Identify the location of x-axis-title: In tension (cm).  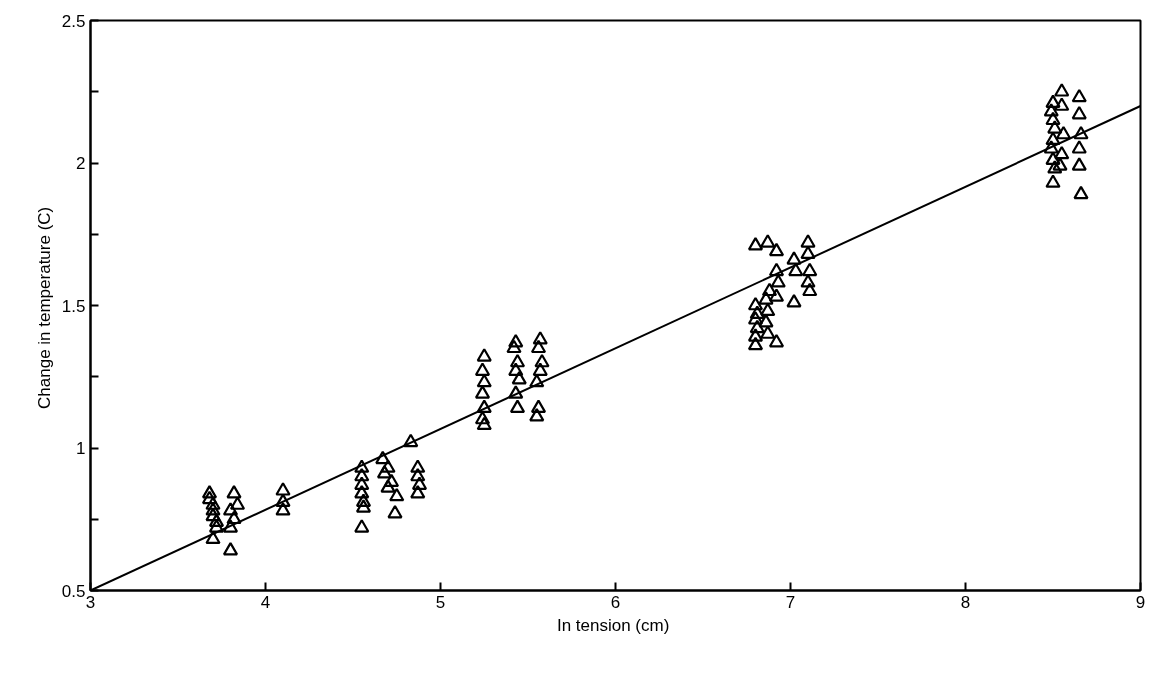
(613, 625).